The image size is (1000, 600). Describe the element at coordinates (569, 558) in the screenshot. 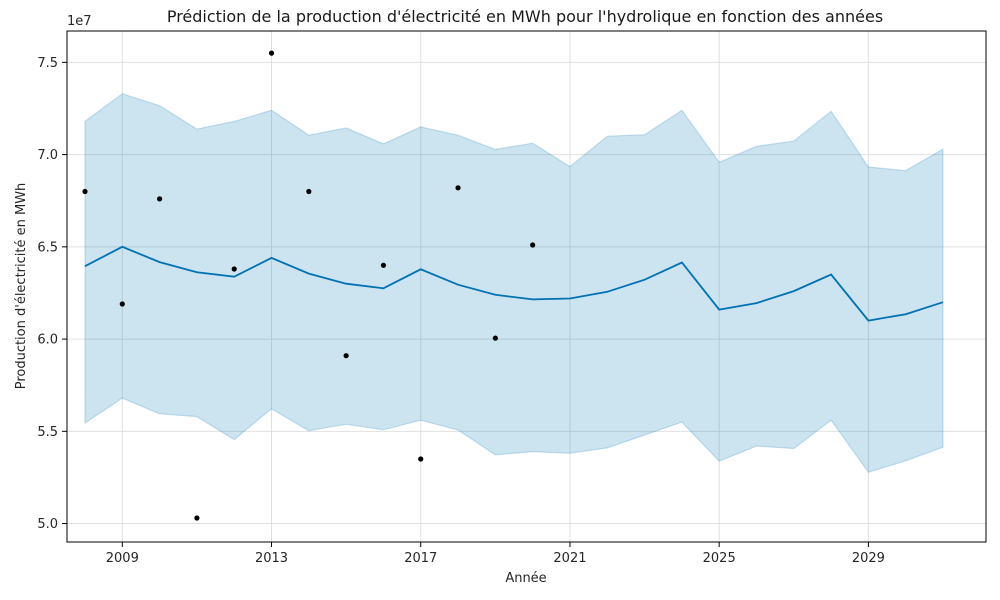

I see `x-tick-label: 2021` at that location.